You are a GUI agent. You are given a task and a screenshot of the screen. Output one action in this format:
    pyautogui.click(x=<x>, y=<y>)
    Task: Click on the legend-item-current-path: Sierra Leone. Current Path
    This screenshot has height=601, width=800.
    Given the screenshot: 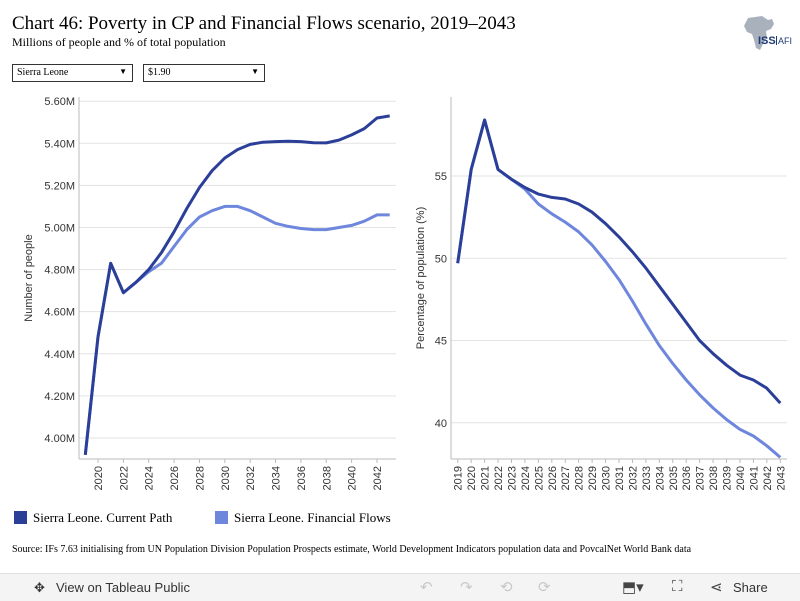 What is the action you would take?
    pyautogui.click(x=93, y=518)
    